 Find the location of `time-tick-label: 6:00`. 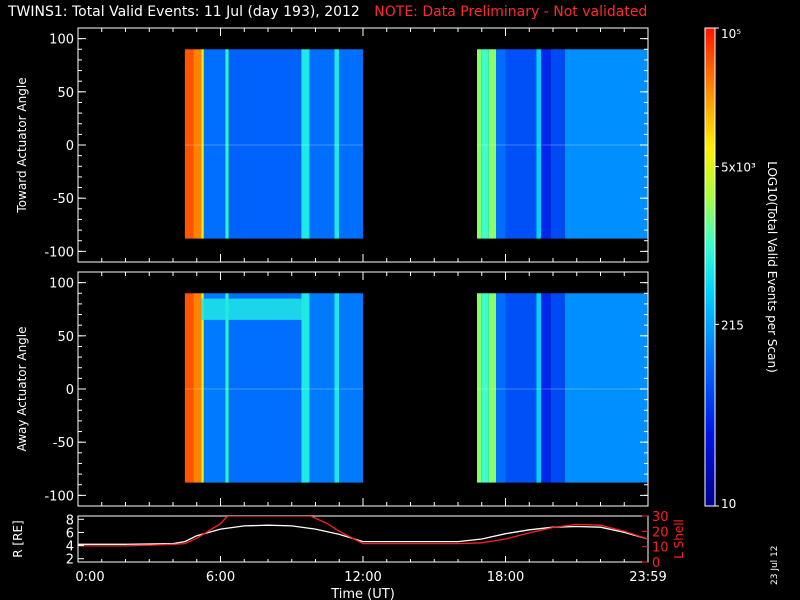

time-tick-label: 6:00 is located at coordinates (220, 577).